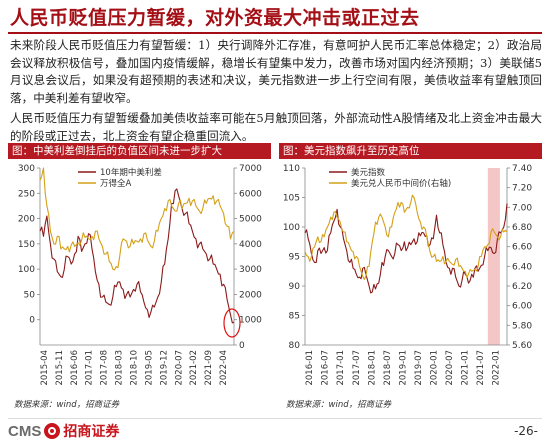  Describe the element at coordinates (481, 368) in the screenshot. I see `x-tick-label: 2021-07` at that location.